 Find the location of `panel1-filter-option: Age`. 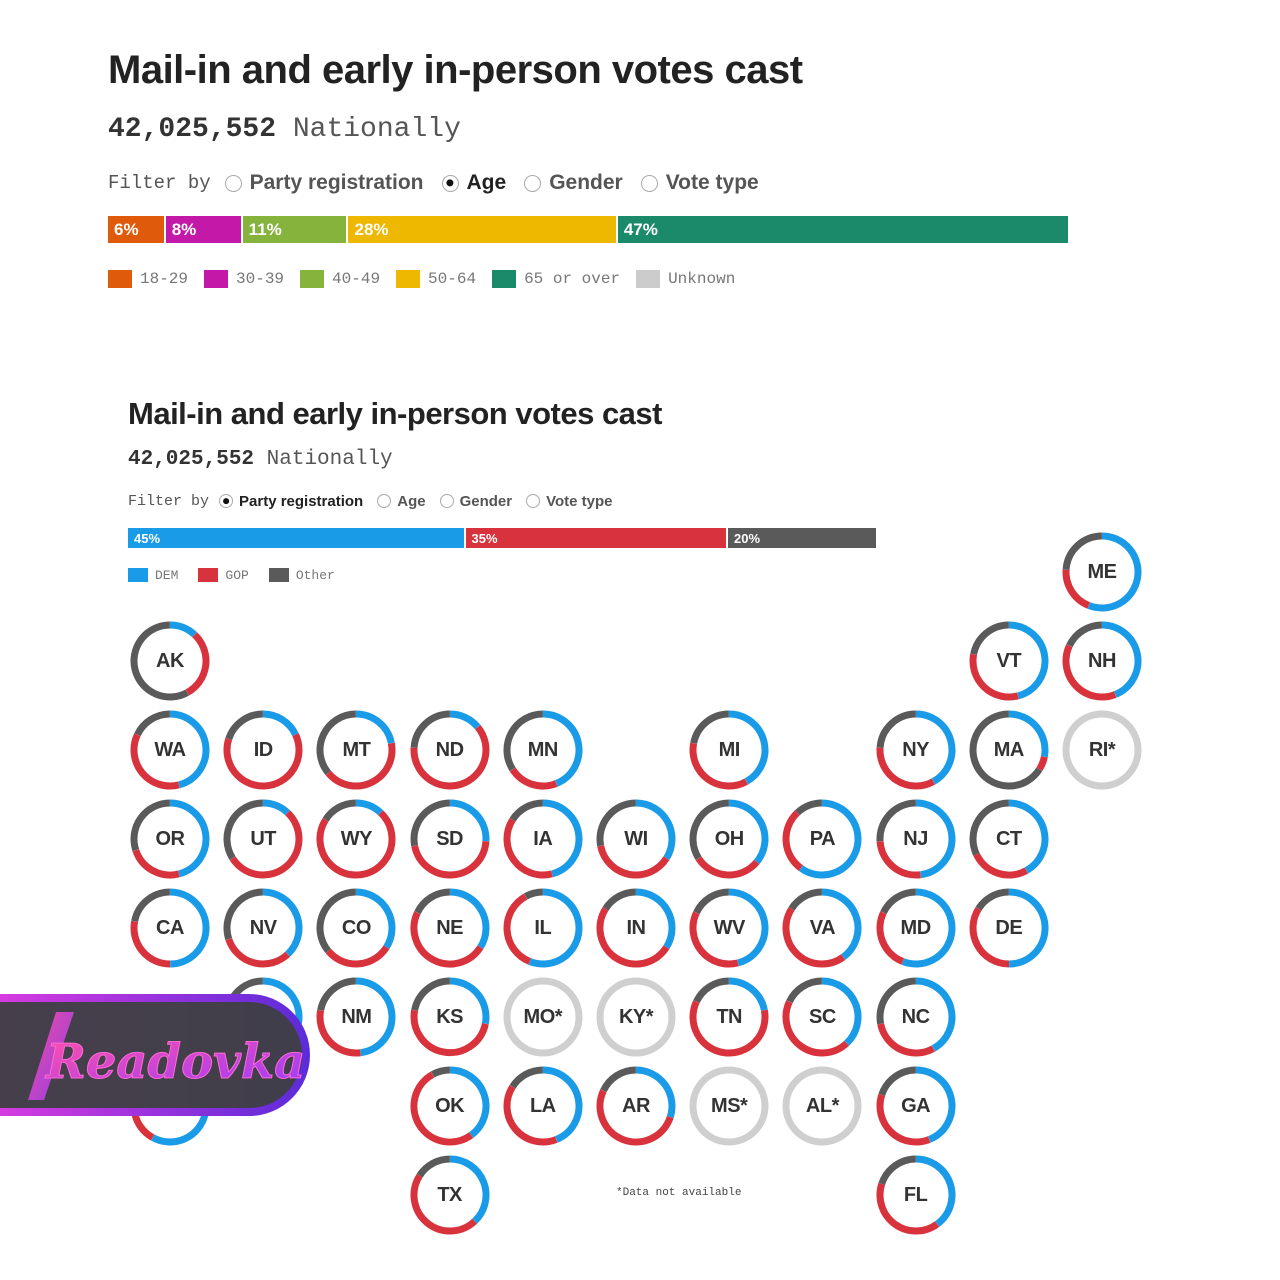

panel1-filter-option: Age is located at coordinates (473, 183).